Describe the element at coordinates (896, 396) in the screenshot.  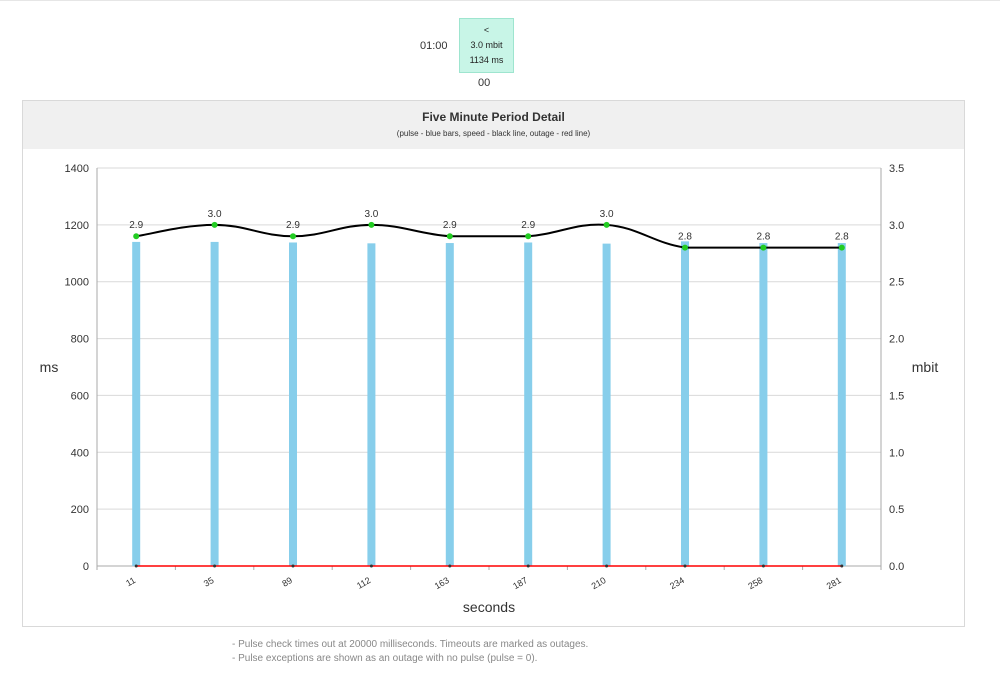
I see `y-tick-label-right: 1.5` at that location.